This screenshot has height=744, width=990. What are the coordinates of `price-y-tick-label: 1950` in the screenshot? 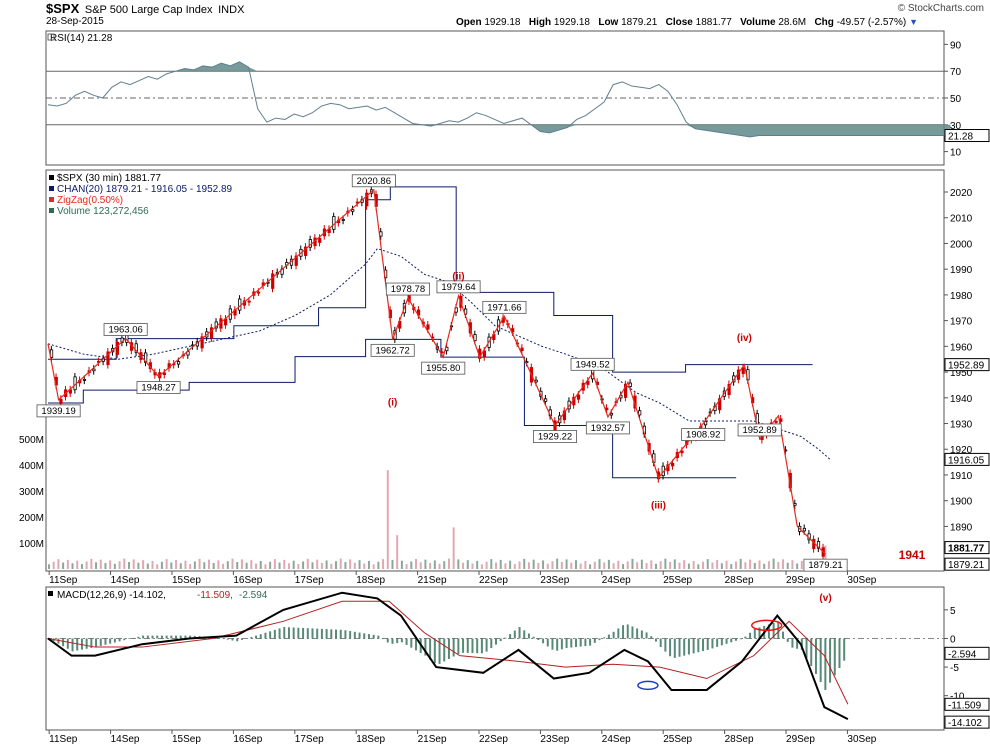 It's located at (961, 373).